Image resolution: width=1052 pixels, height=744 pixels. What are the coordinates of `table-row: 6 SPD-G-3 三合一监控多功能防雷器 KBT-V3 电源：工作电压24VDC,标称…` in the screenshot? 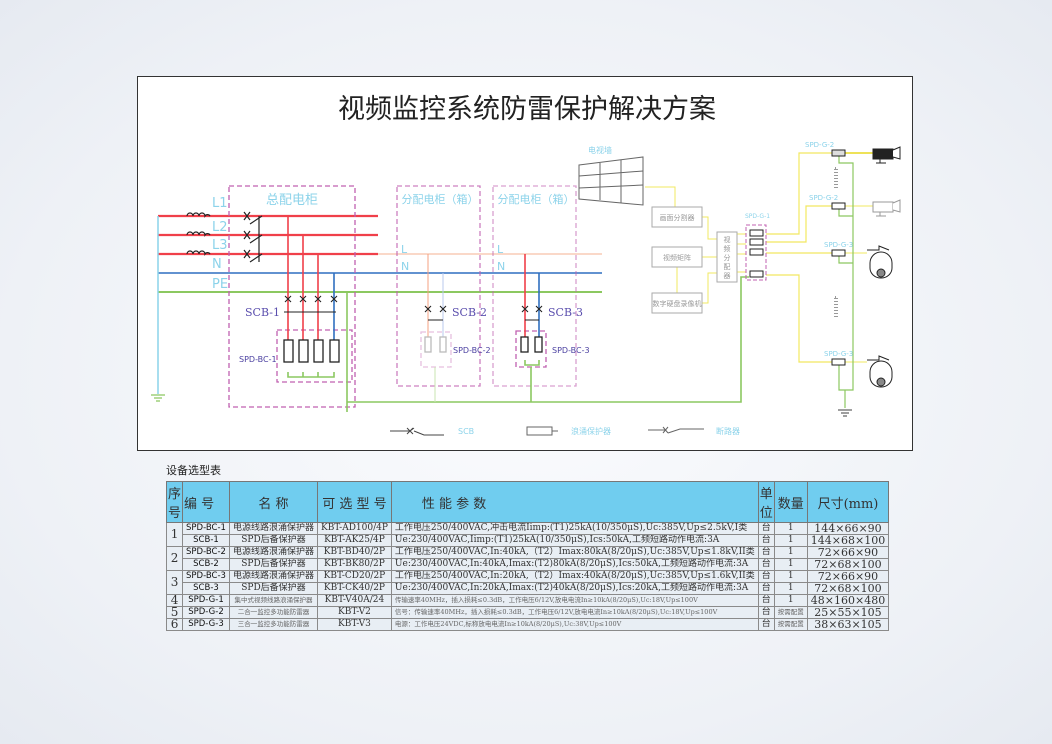 It's located at (527, 624).